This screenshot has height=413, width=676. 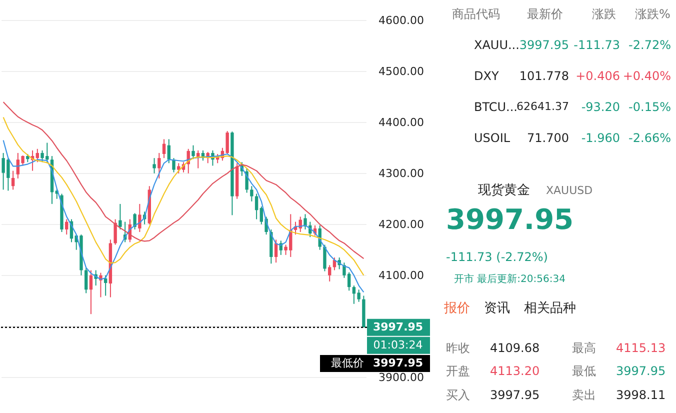 What do you see at coordinates (600, 107) in the screenshot?
I see `text: -93.20` at bounding box center [600, 107].